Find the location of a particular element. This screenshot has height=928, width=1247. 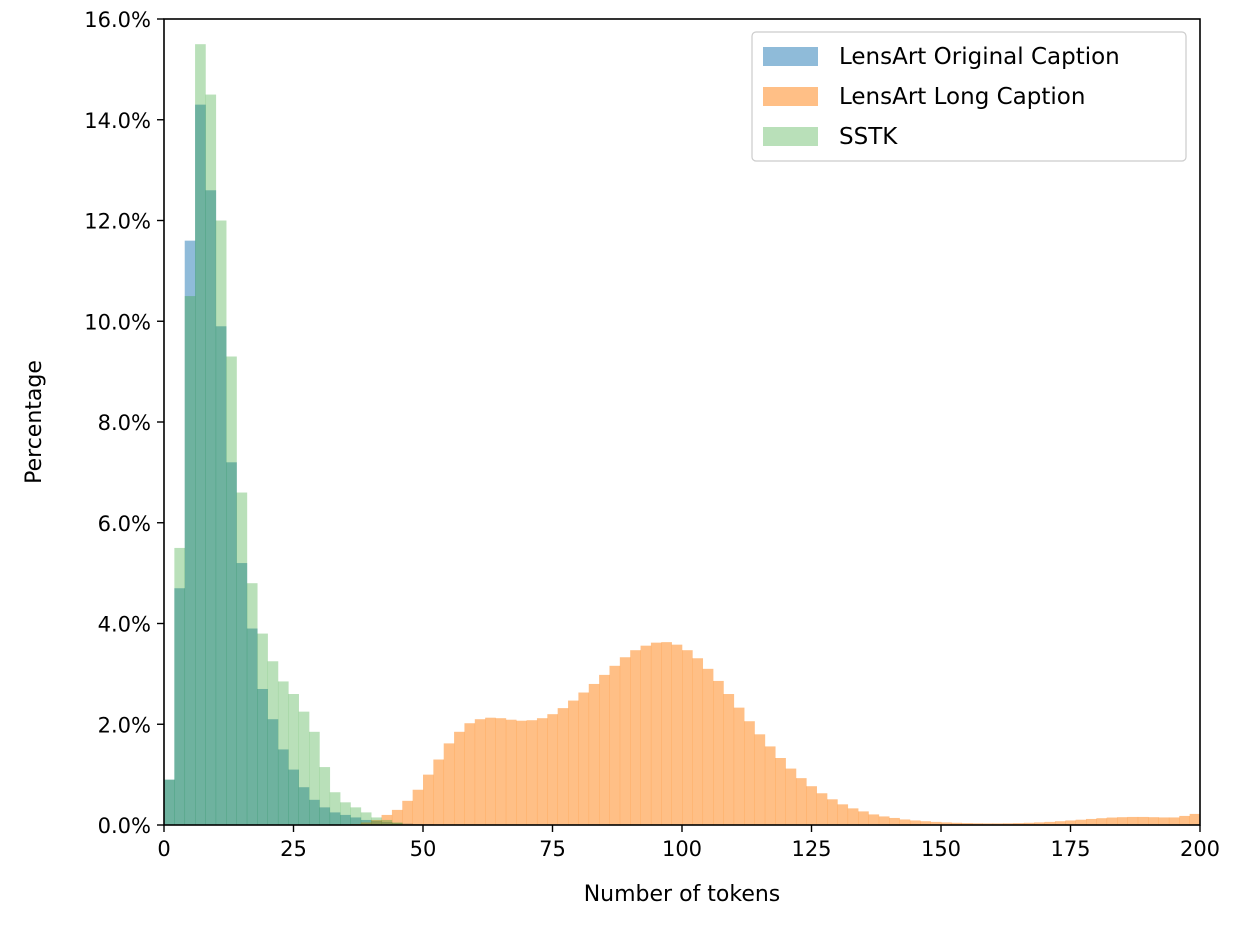

x-tick-label: 0 is located at coordinates (163, 849).